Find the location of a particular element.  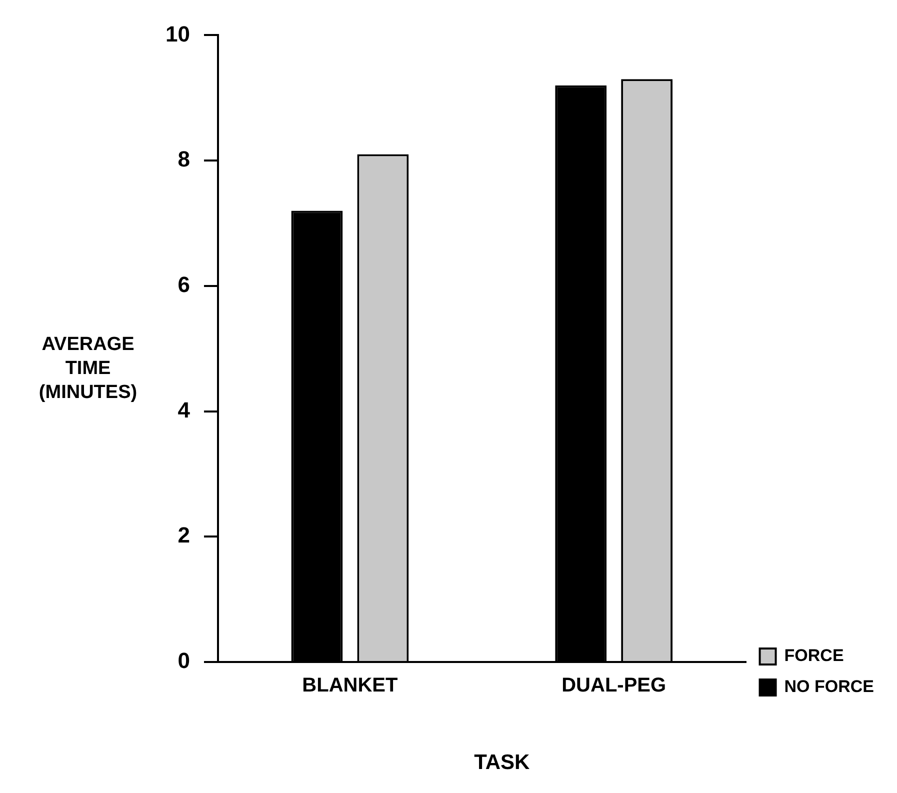

y-tick-label: 0 is located at coordinates (184, 661).